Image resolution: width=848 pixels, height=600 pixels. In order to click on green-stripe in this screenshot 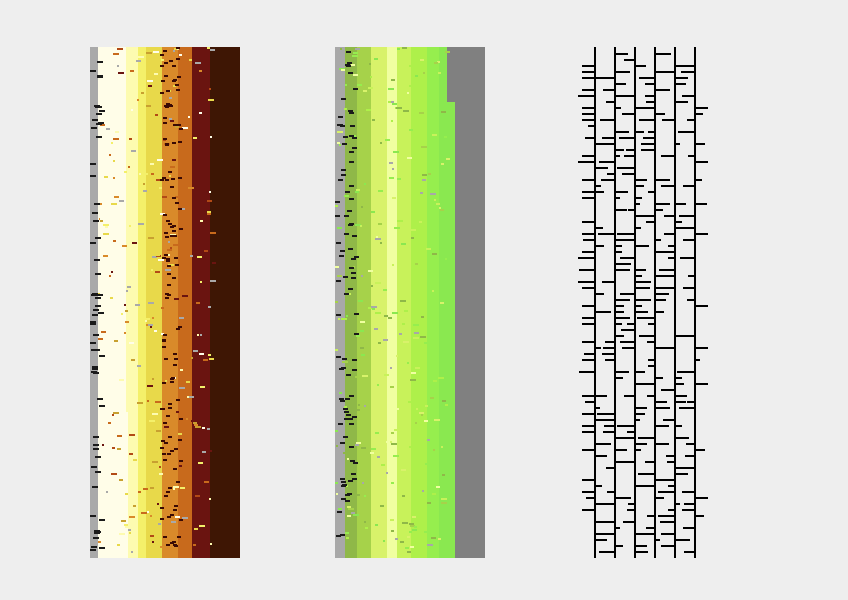, I will do `click(433, 302)`.